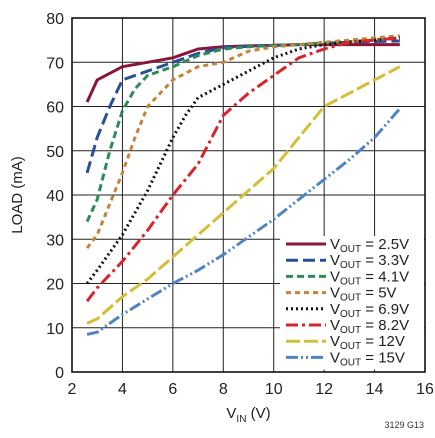 The width and height of the screenshot is (435, 438). I want to click on figure-id: 3129 G13, so click(404, 425).